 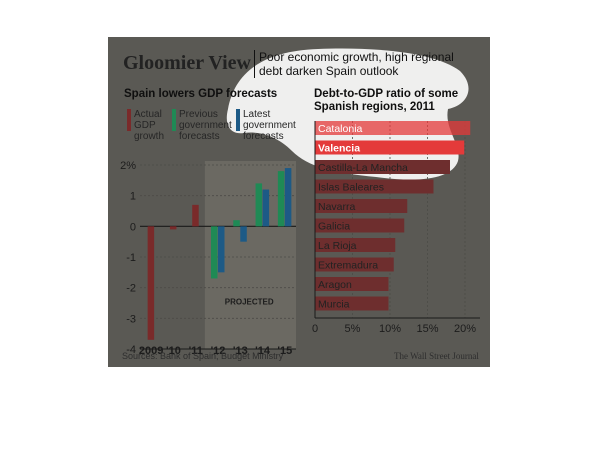 I want to click on category-label: La Rioja, so click(x=337, y=246).